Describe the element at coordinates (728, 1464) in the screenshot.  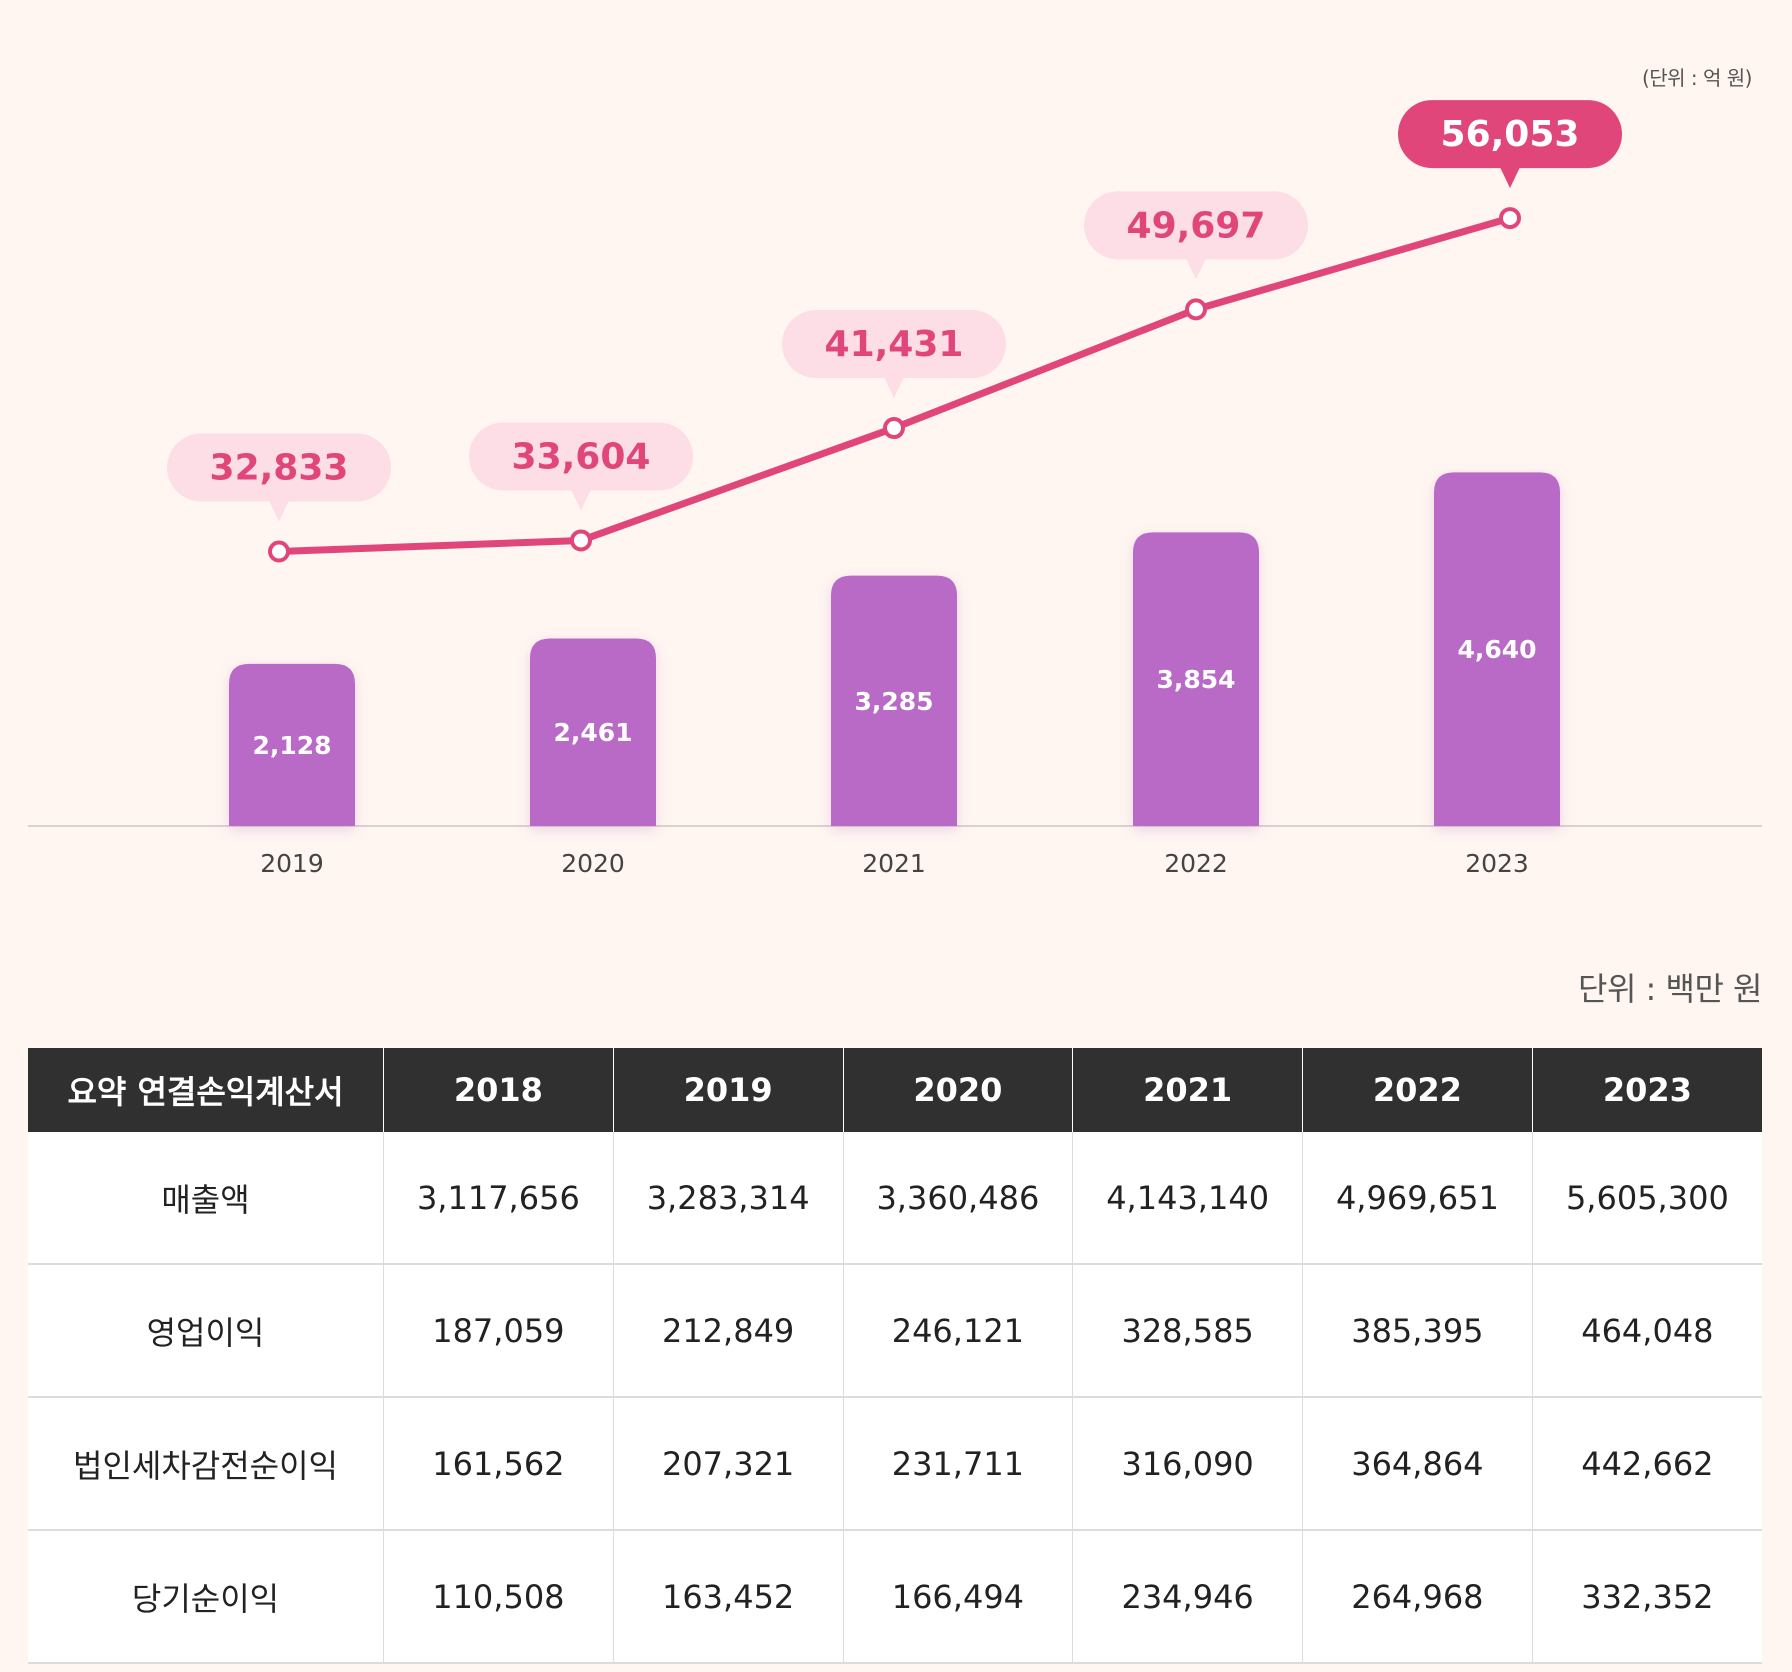
I see `table-cell: 207,321` at that location.